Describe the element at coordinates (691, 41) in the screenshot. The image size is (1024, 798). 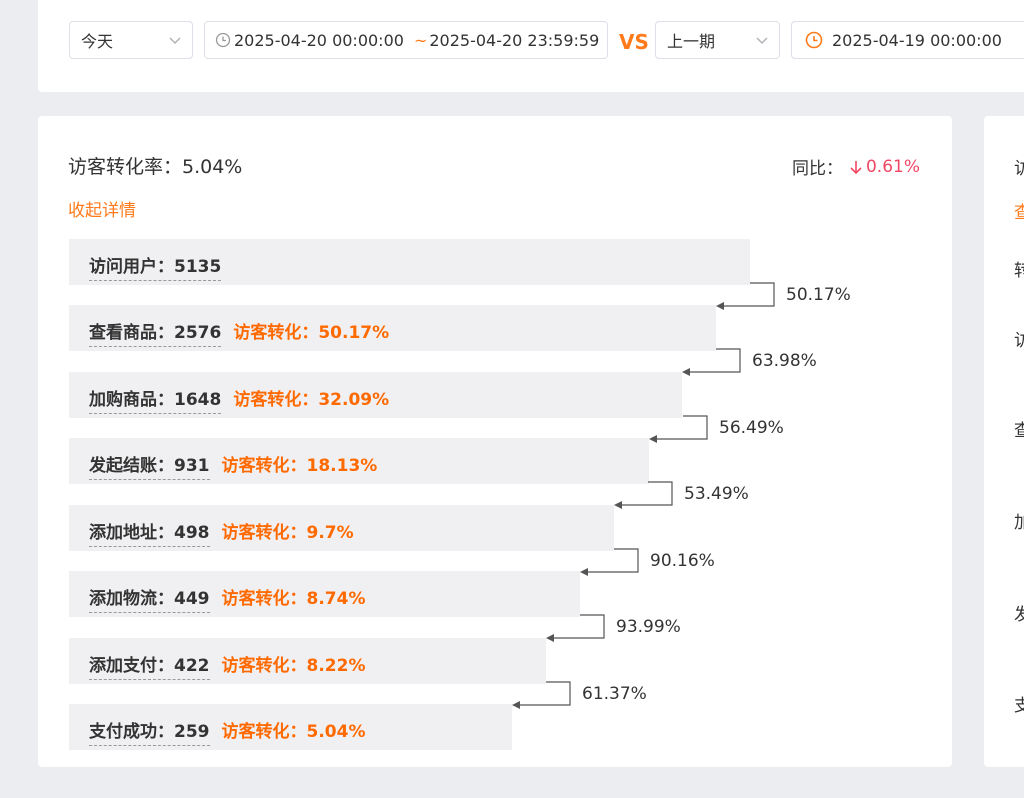
I see `compare-select-value: 上一期` at that location.